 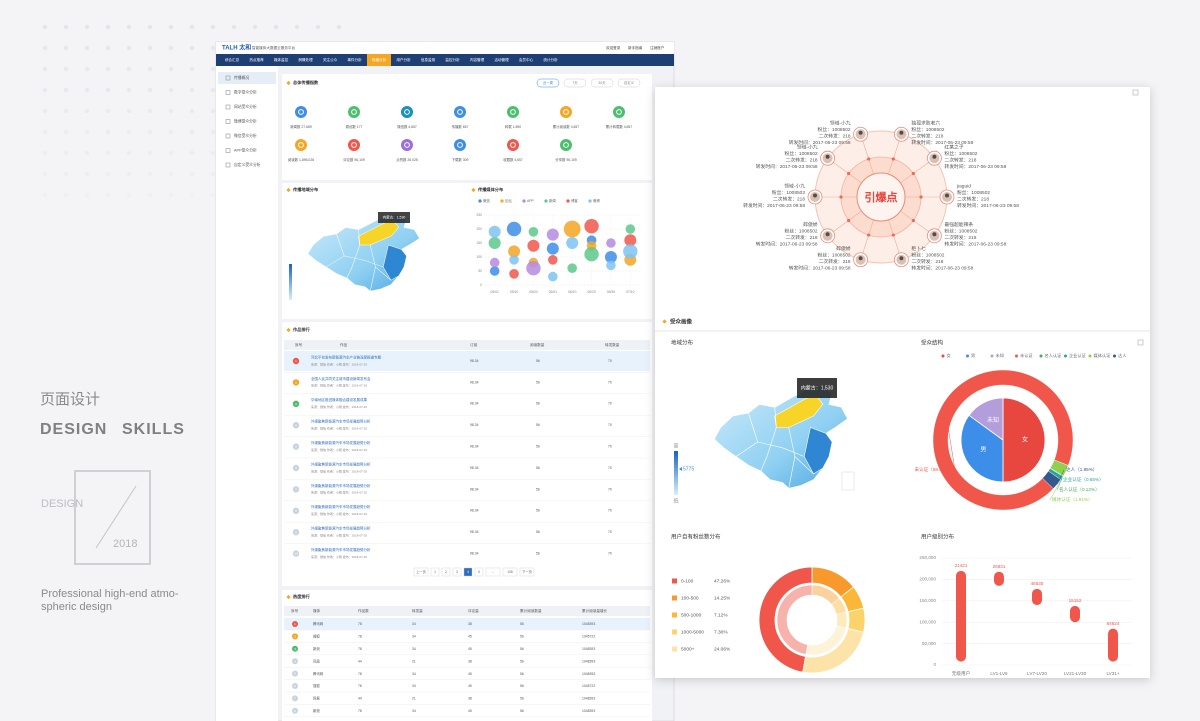 I want to click on tab-label: 近一周, so click(x=548, y=82).